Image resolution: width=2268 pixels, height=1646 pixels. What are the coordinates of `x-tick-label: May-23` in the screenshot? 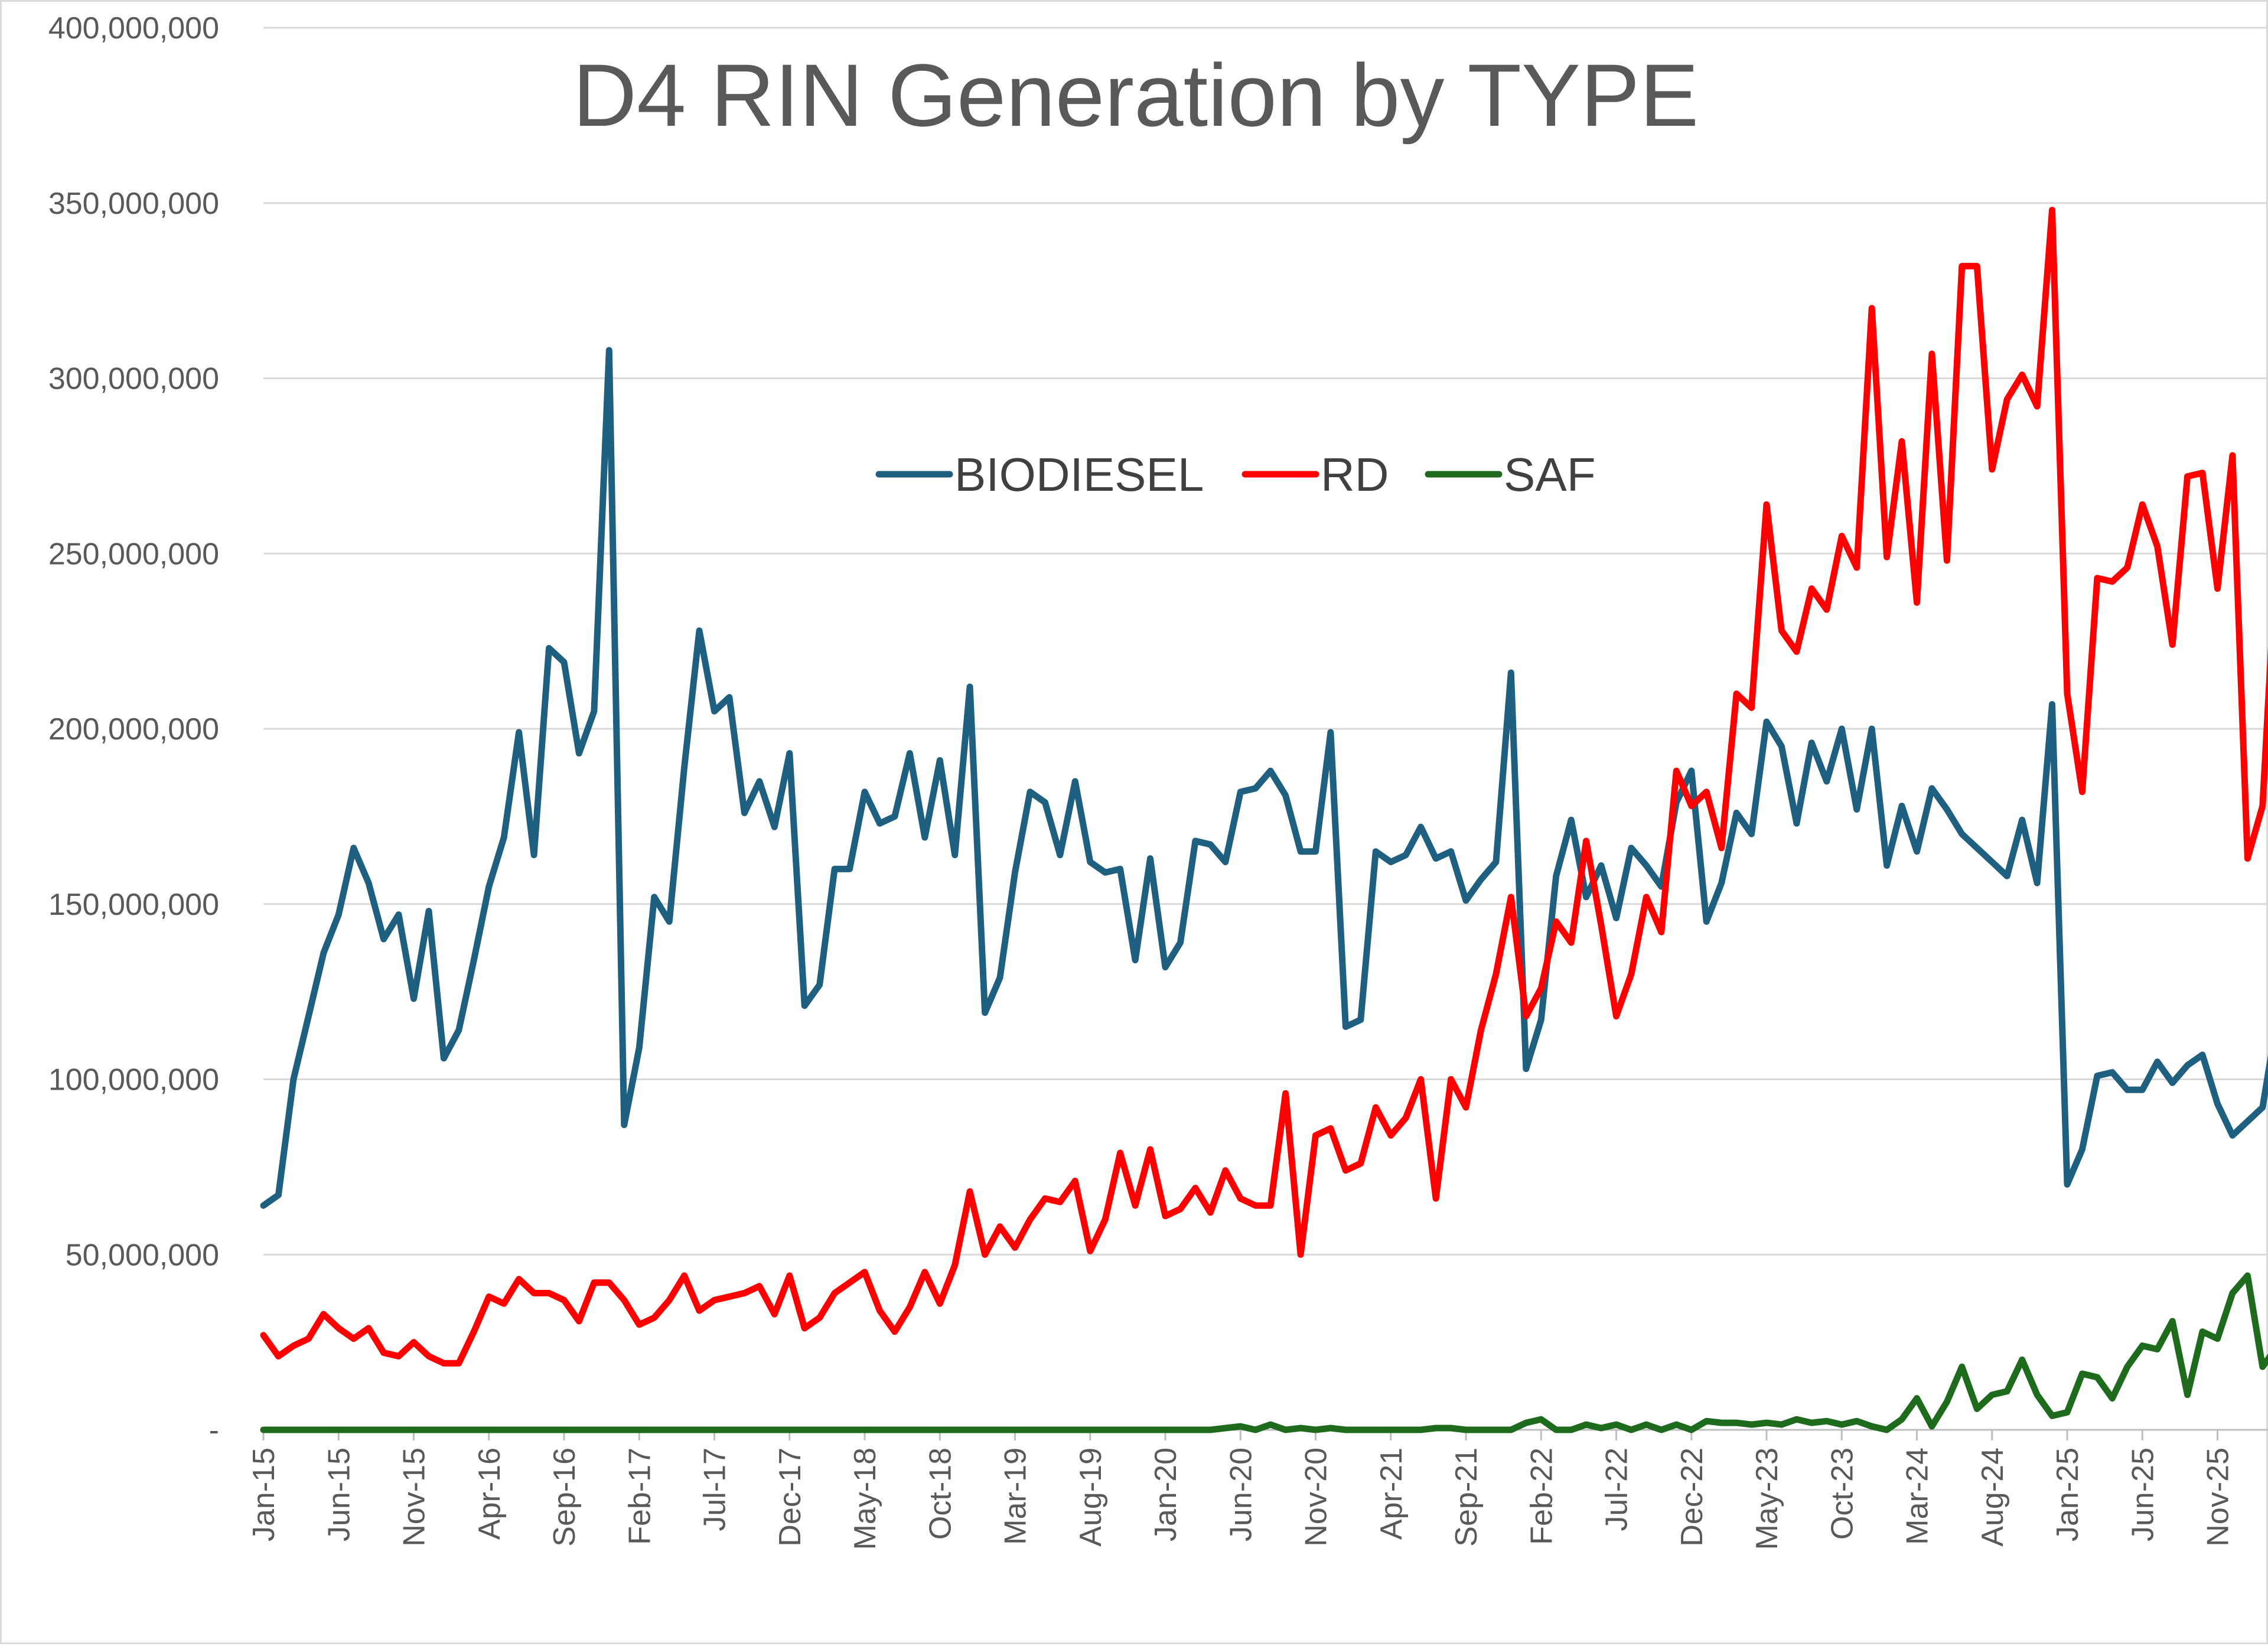 It's located at (1767, 1499).